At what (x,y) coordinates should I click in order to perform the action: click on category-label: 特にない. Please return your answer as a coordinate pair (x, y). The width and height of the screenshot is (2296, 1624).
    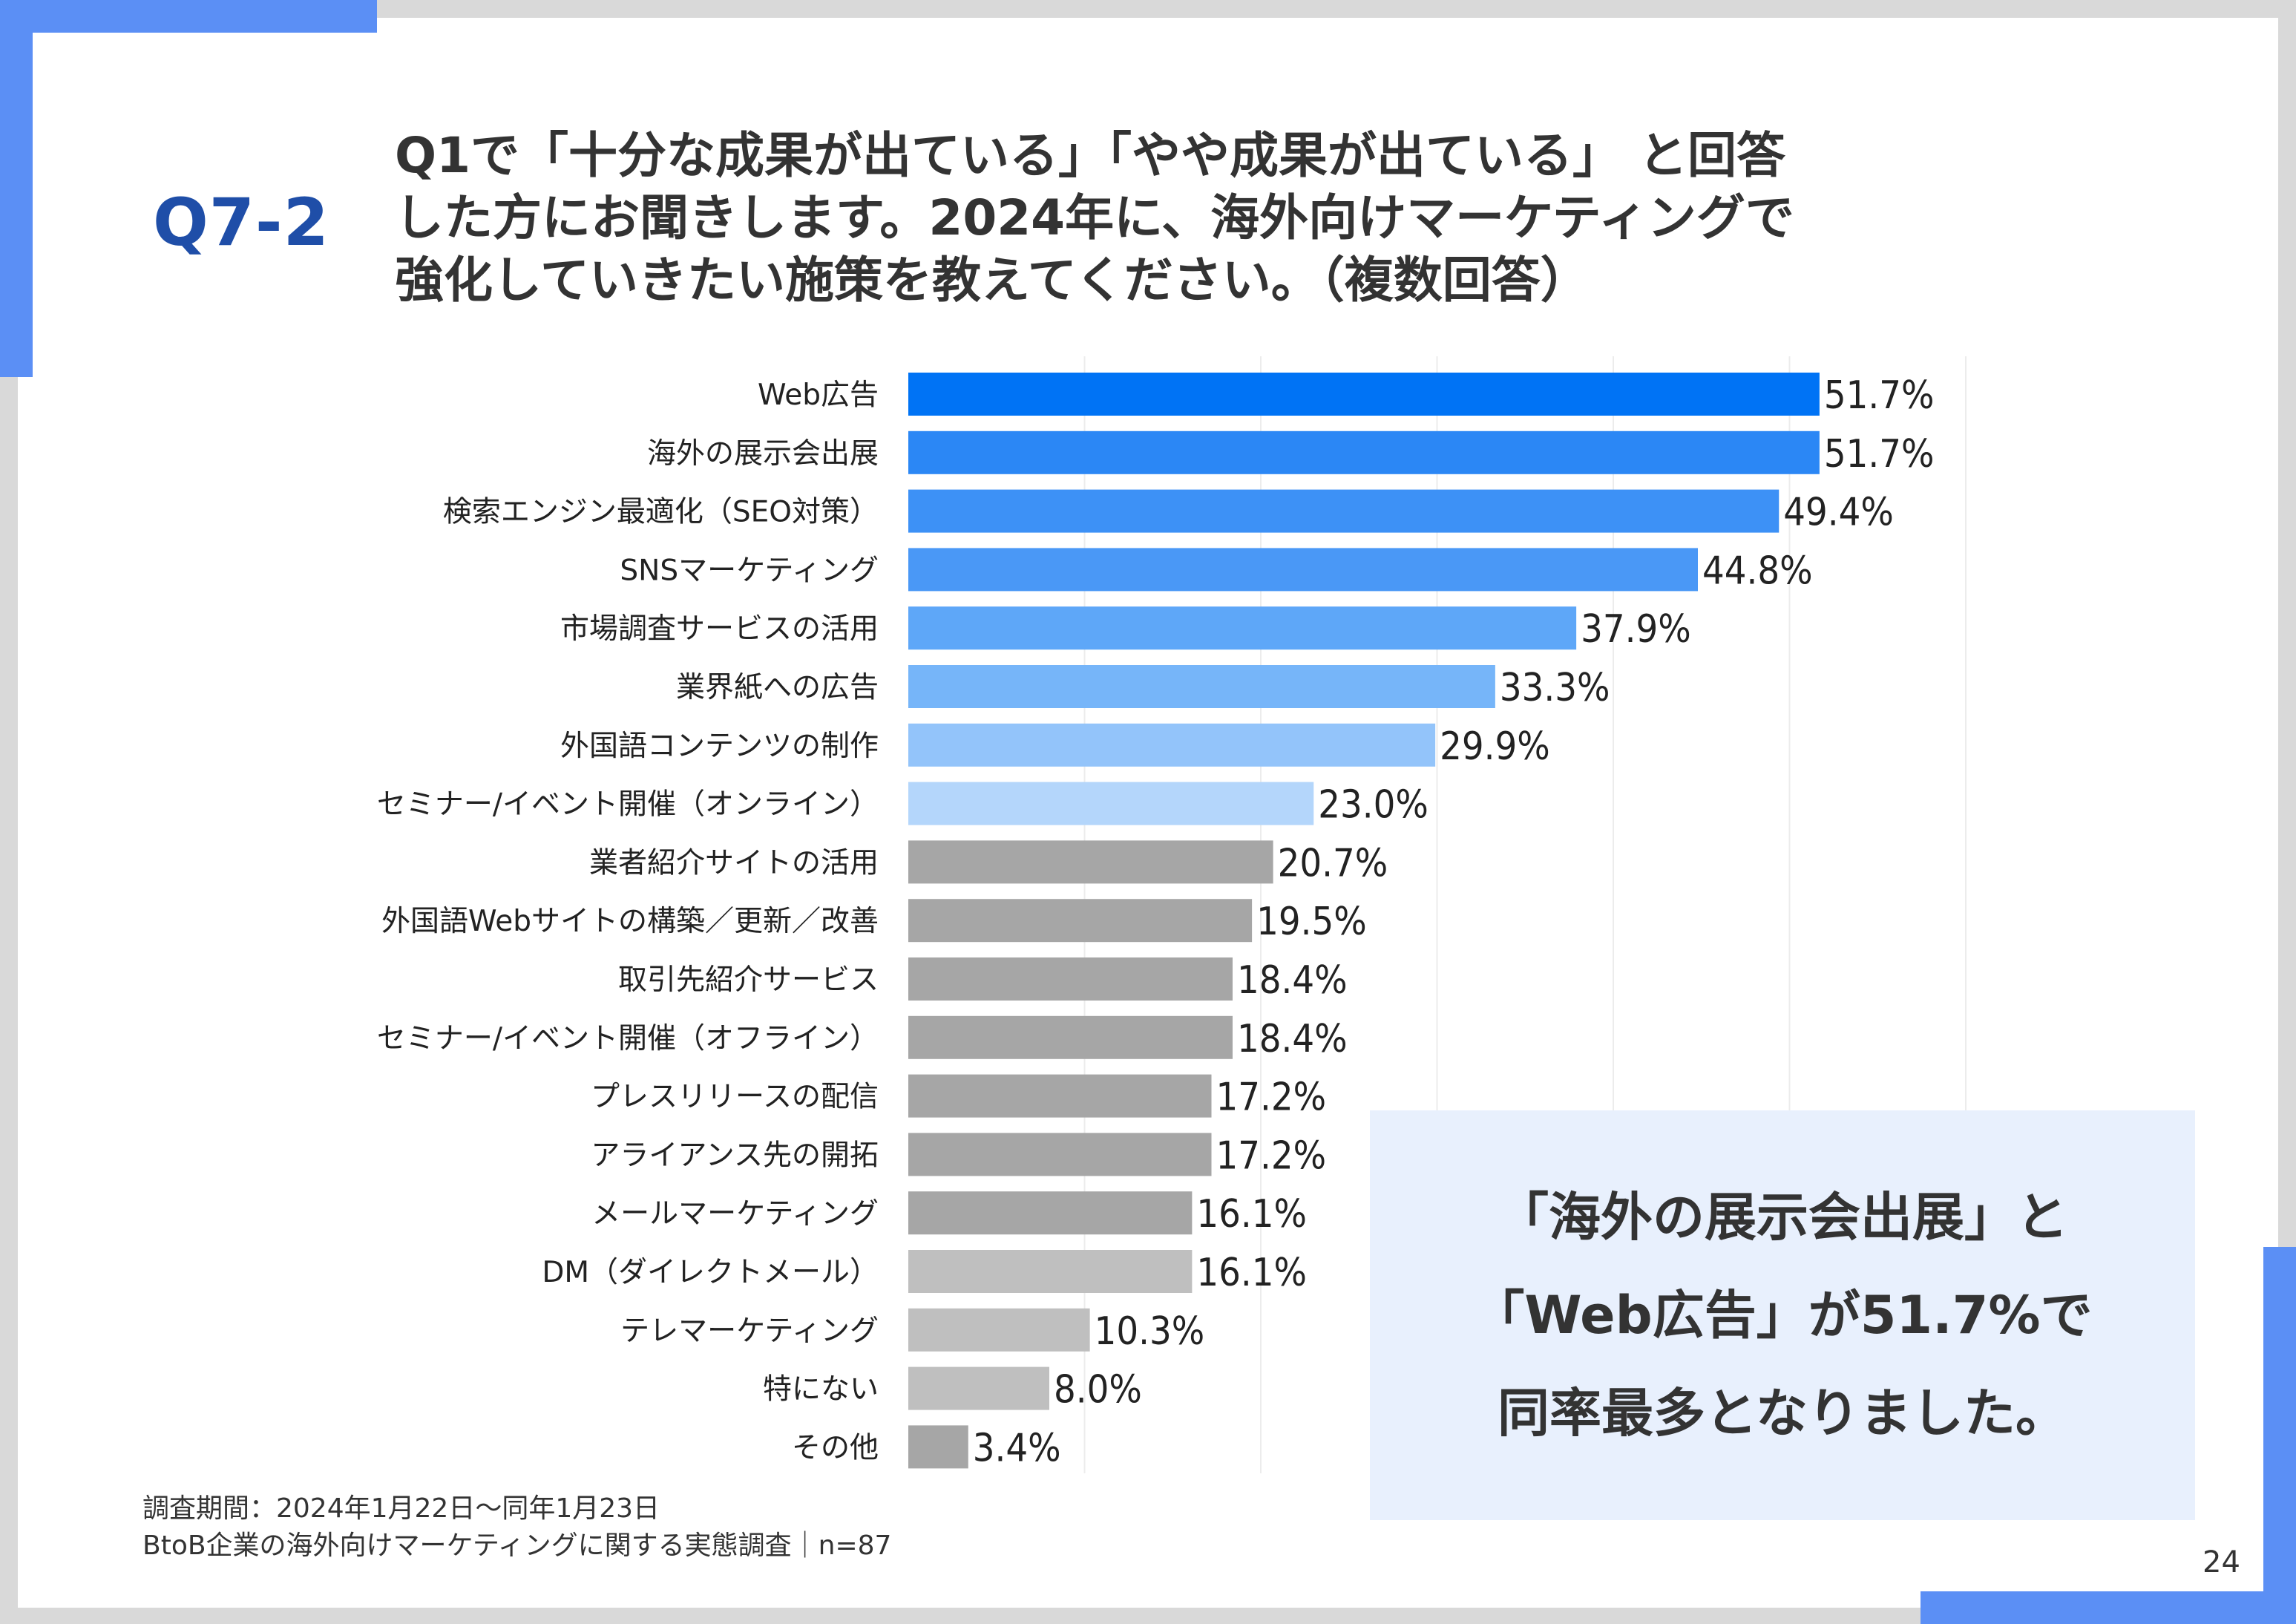
    Looking at the image, I should click on (821, 1390).